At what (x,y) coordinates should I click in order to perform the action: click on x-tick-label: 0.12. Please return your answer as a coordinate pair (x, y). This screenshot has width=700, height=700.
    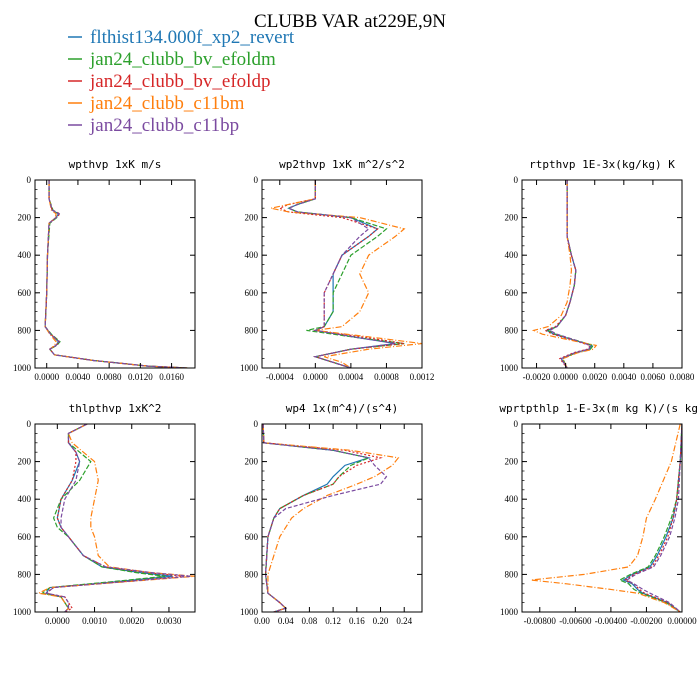
    Looking at the image, I should click on (333, 621).